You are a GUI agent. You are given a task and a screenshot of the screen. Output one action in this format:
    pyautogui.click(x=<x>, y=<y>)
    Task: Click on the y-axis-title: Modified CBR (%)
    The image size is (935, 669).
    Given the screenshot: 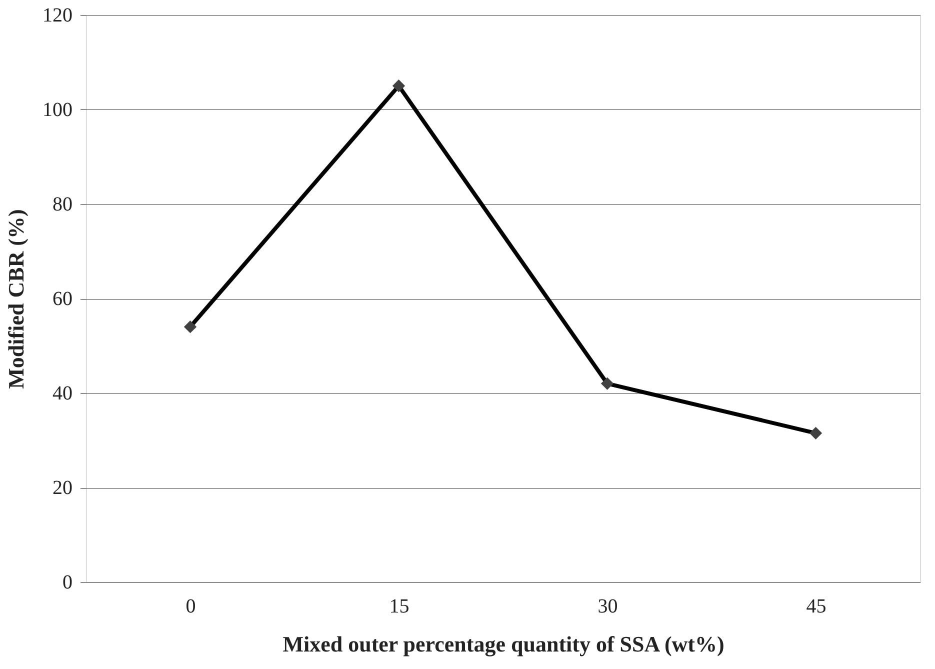 What is the action you would take?
    pyautogui.click(x=16, y=299)
    